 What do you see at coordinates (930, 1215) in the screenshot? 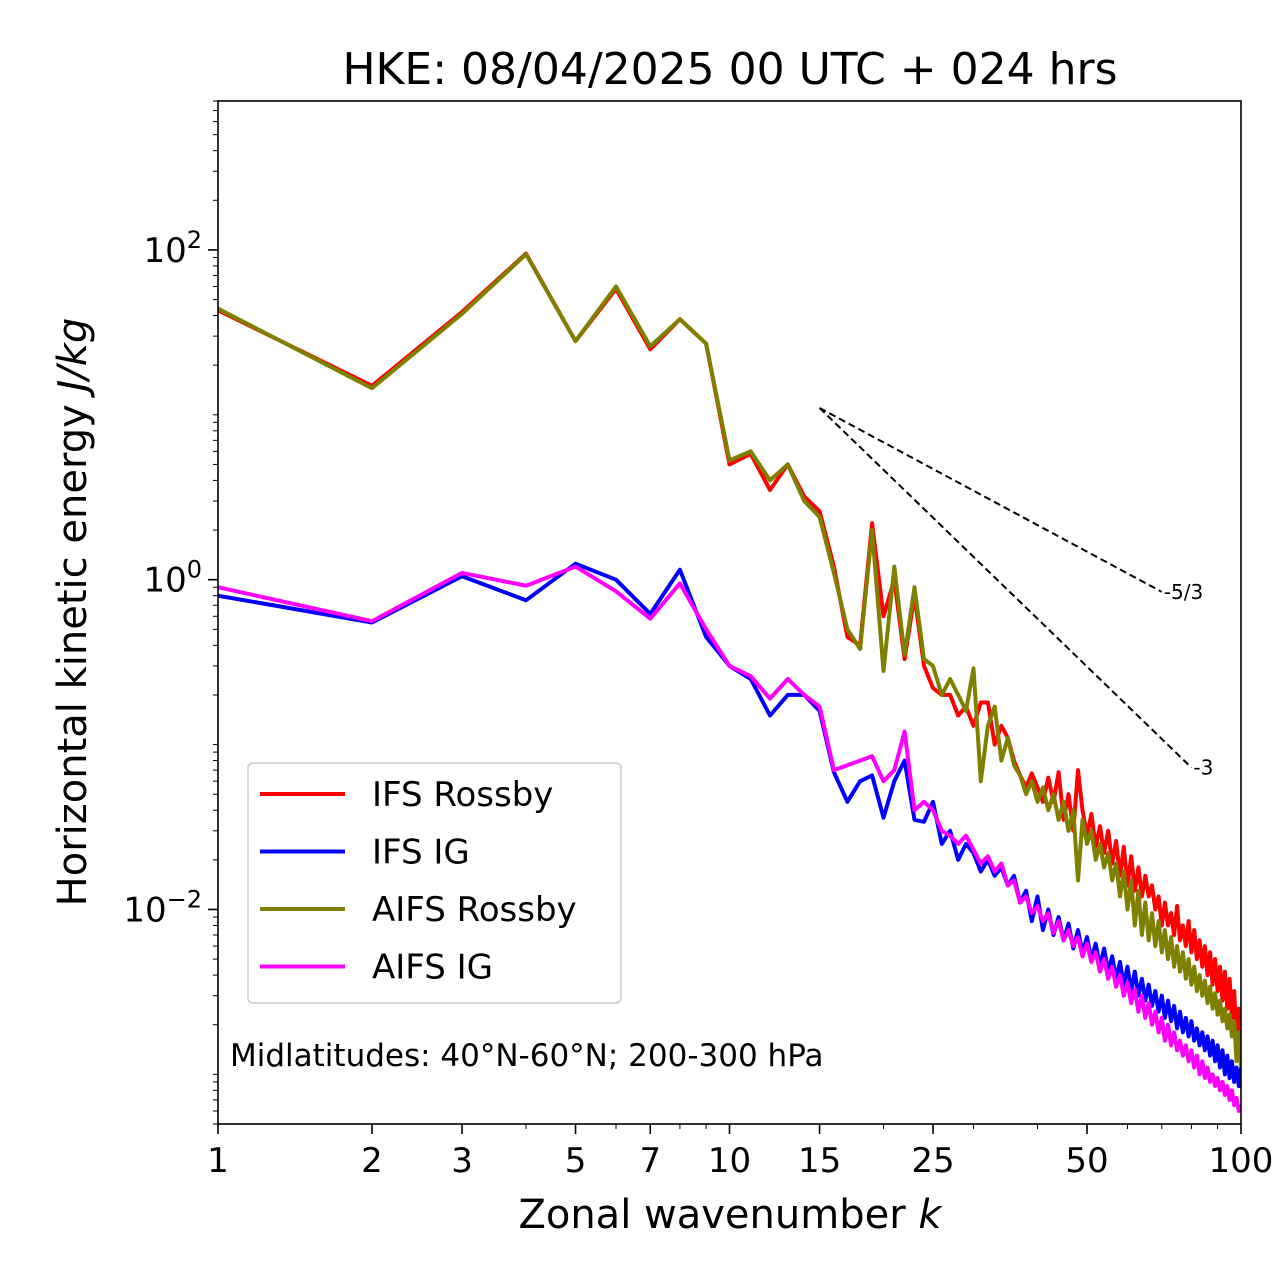
I see `x-axis-label-symbol: k` at bounding box center [930, 1215].